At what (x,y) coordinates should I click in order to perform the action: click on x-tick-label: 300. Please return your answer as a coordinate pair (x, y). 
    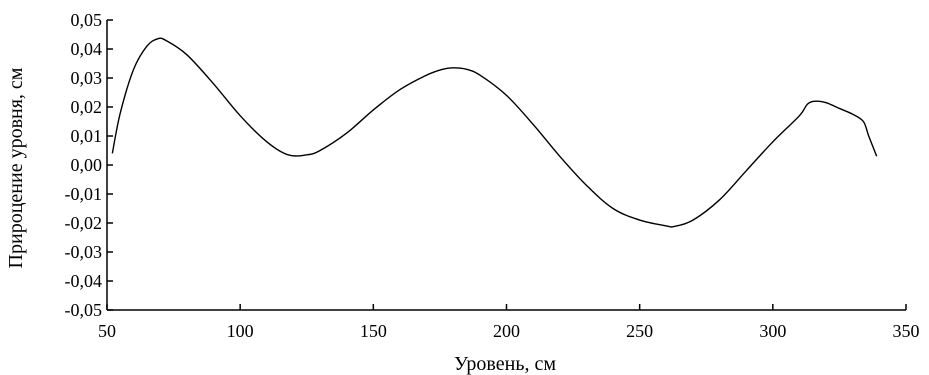
    Looking at the image, I should click on (772, 331).